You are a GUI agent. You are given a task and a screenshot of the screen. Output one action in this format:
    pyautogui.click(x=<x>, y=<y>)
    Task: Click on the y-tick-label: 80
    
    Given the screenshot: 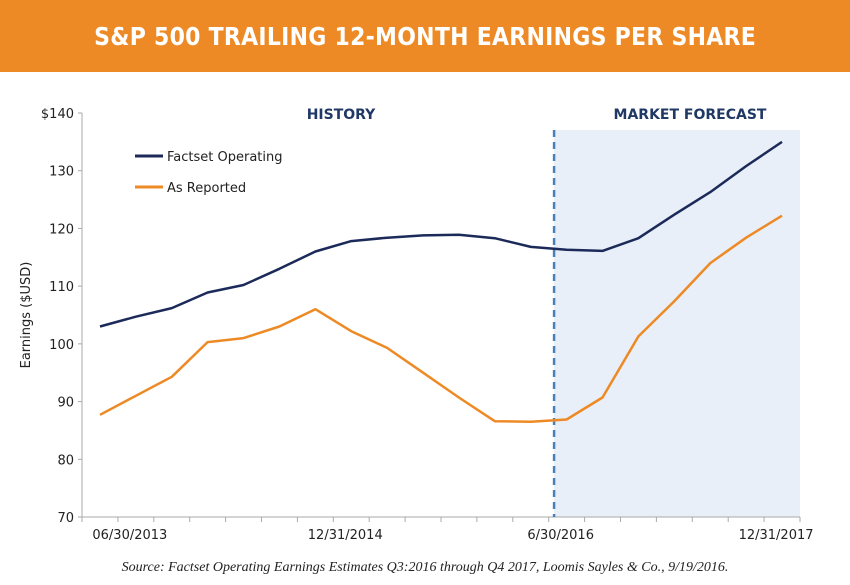 What is the action you would take?
    pyautogui.click(x=65, y=460)
    